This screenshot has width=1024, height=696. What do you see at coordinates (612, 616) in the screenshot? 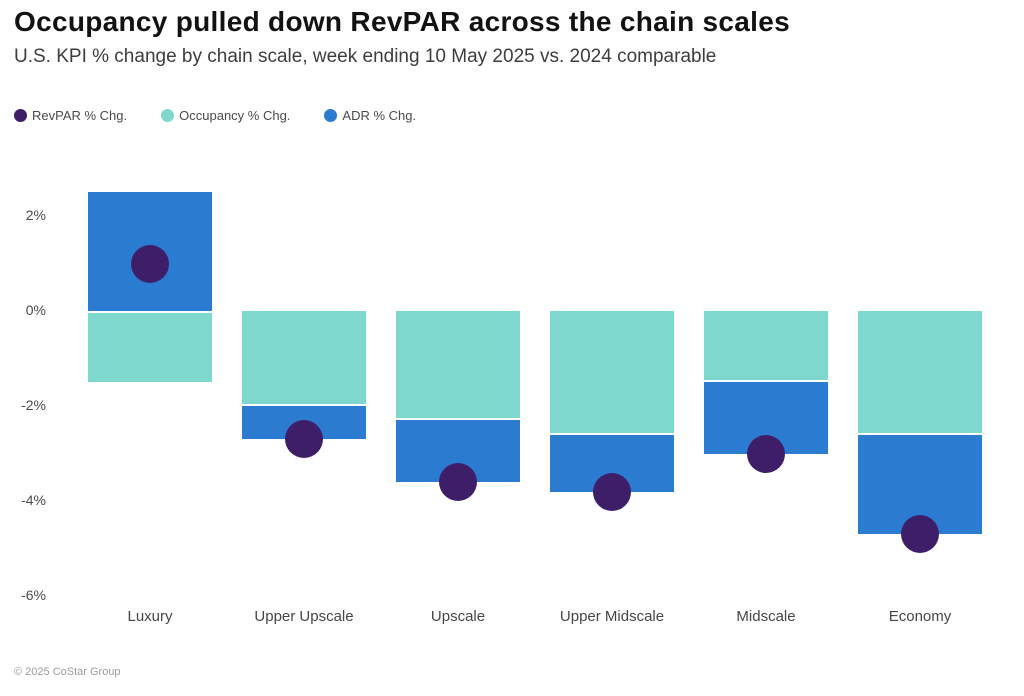
I see `x-axis-category-label: Upper Midscale` at bounding box center [612, 616].